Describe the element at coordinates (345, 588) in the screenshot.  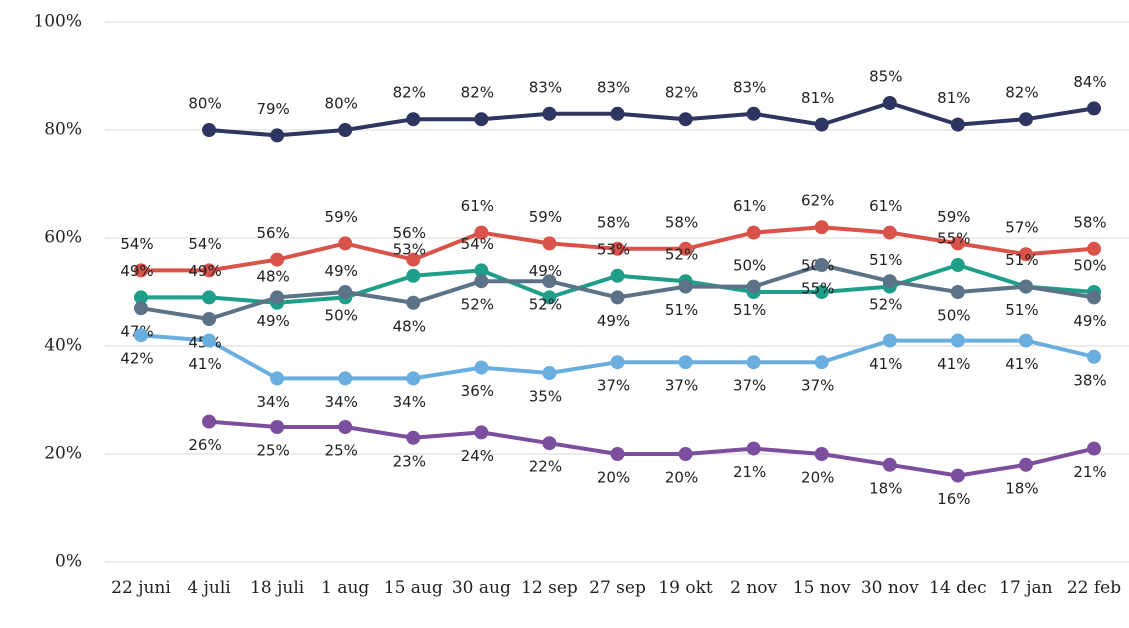
I see `x-tick-label: 1 aug` at that location.